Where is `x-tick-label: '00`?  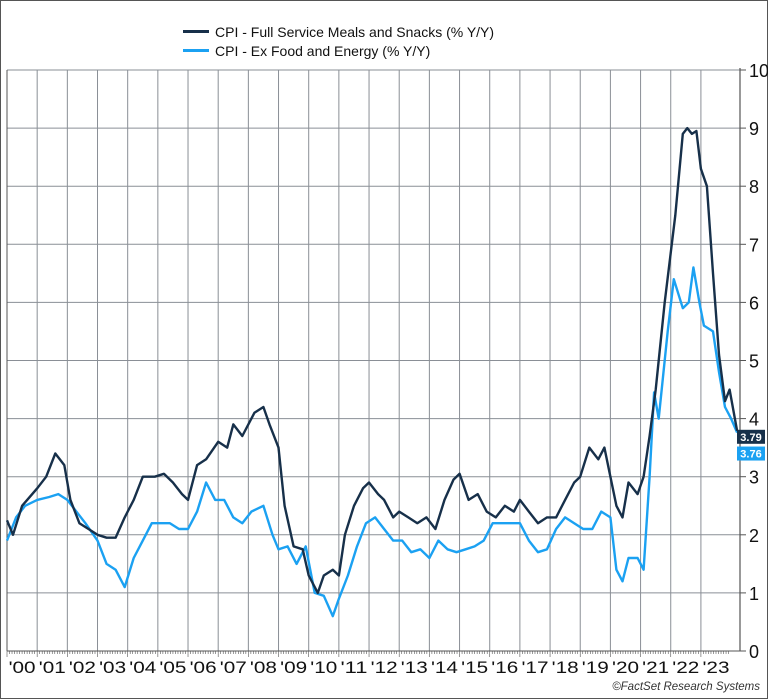
x-tick-label: '00 is located at coordinates (22, 667).